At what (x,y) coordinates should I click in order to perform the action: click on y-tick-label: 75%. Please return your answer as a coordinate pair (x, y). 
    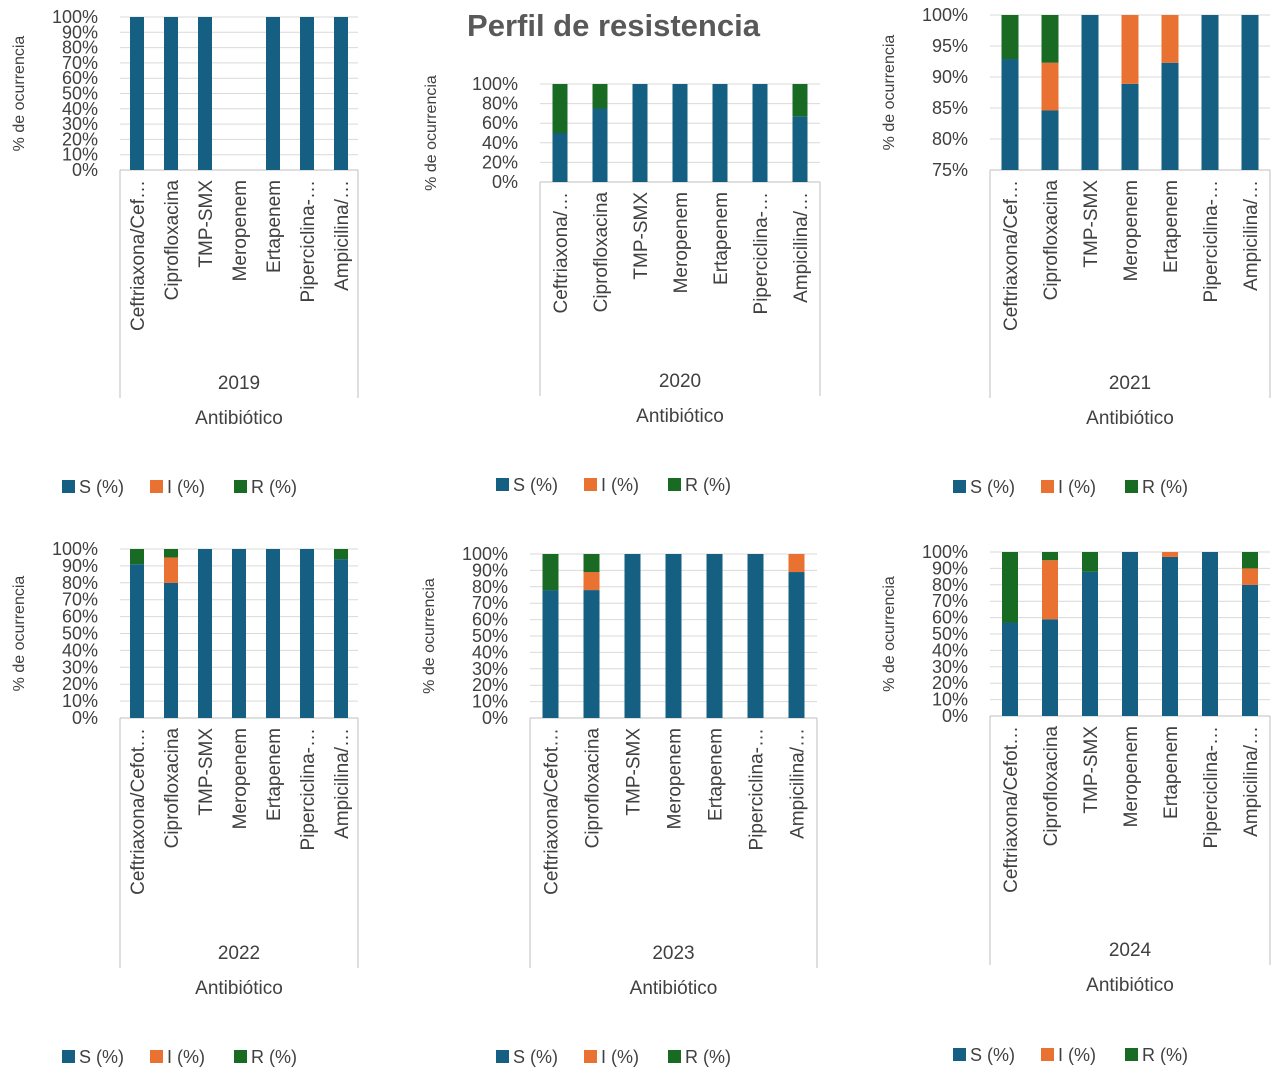
    Looking at the image, I should click on (950, 170).